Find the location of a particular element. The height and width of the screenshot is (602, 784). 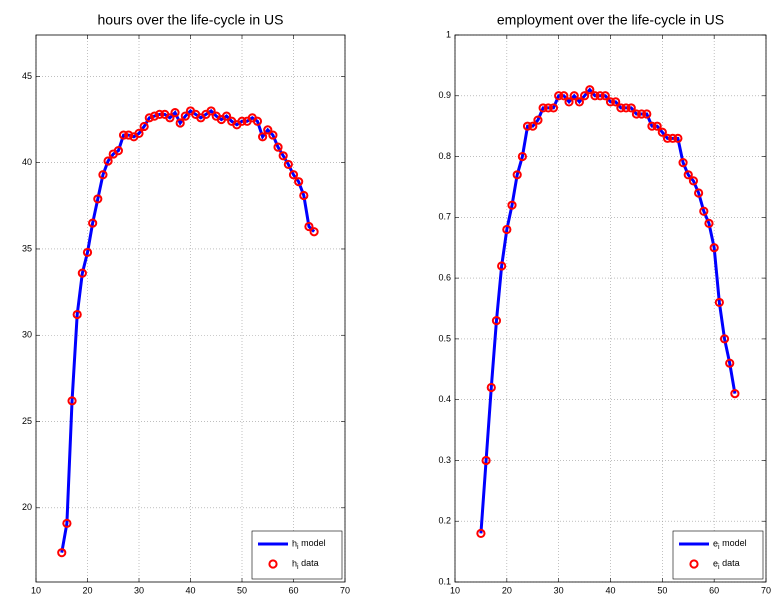

y-tick-label: 0.9 is located at coordinates (444, 95).